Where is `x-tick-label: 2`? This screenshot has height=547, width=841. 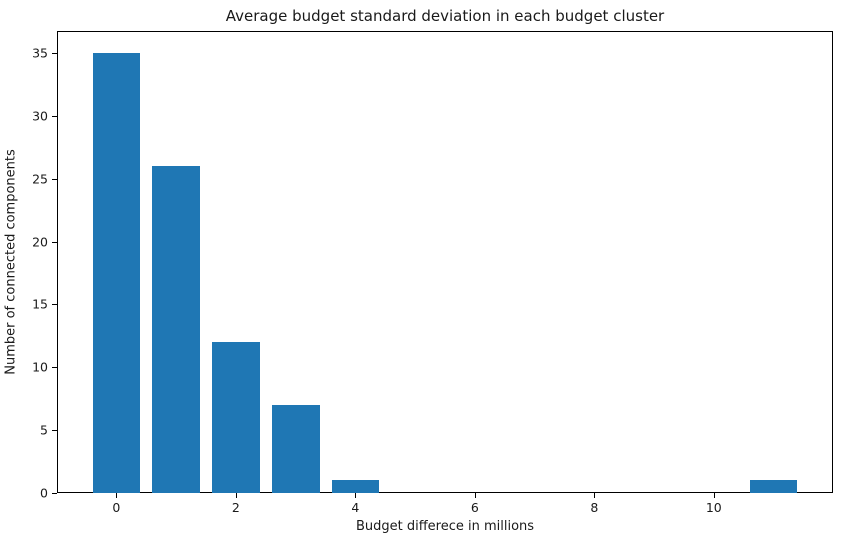
x-tick-label: 2 is located at coordinates (235, 507).